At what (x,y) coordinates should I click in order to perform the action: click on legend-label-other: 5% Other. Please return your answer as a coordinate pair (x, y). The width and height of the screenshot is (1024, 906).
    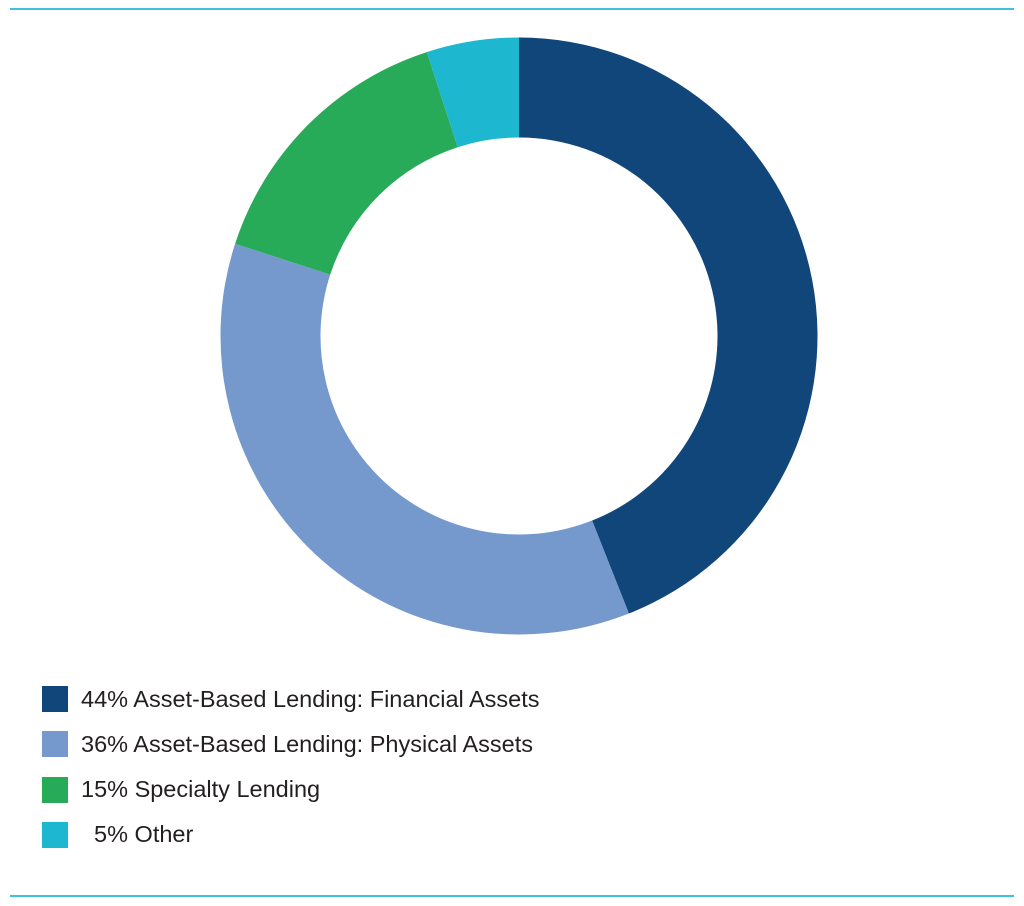
    Looking at the image, I should click on (137, 834).